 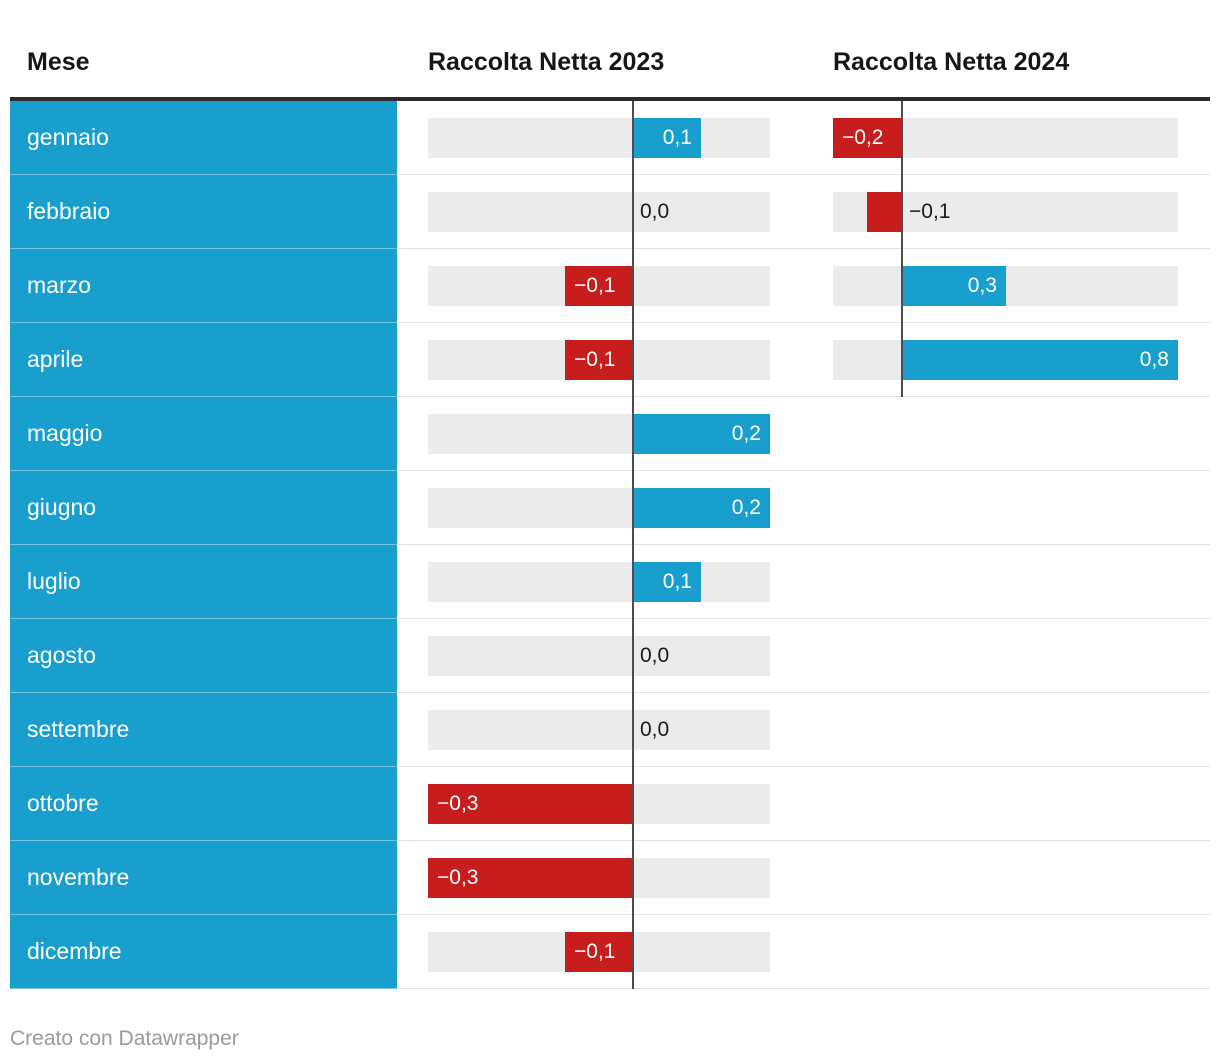 What do you see at coordinates (951, 62) in the screenshot?
I see `column-header-raccolta-netta-2024: Raccolta Netta 2024` at bounding box center [951, 62].